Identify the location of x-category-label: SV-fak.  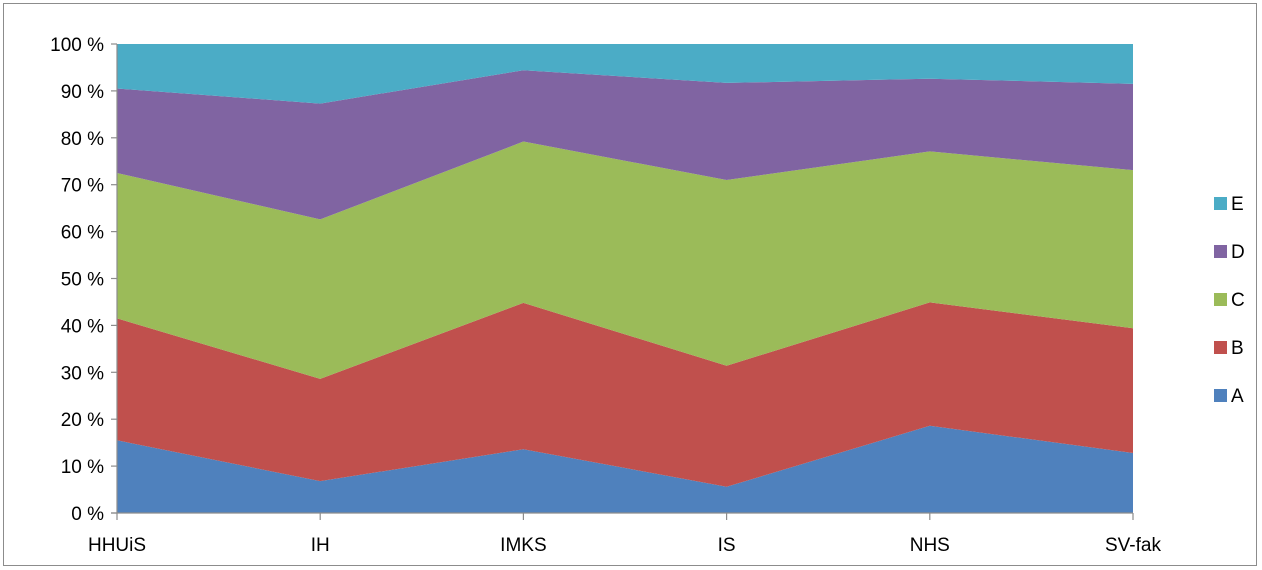
(1133, 545).